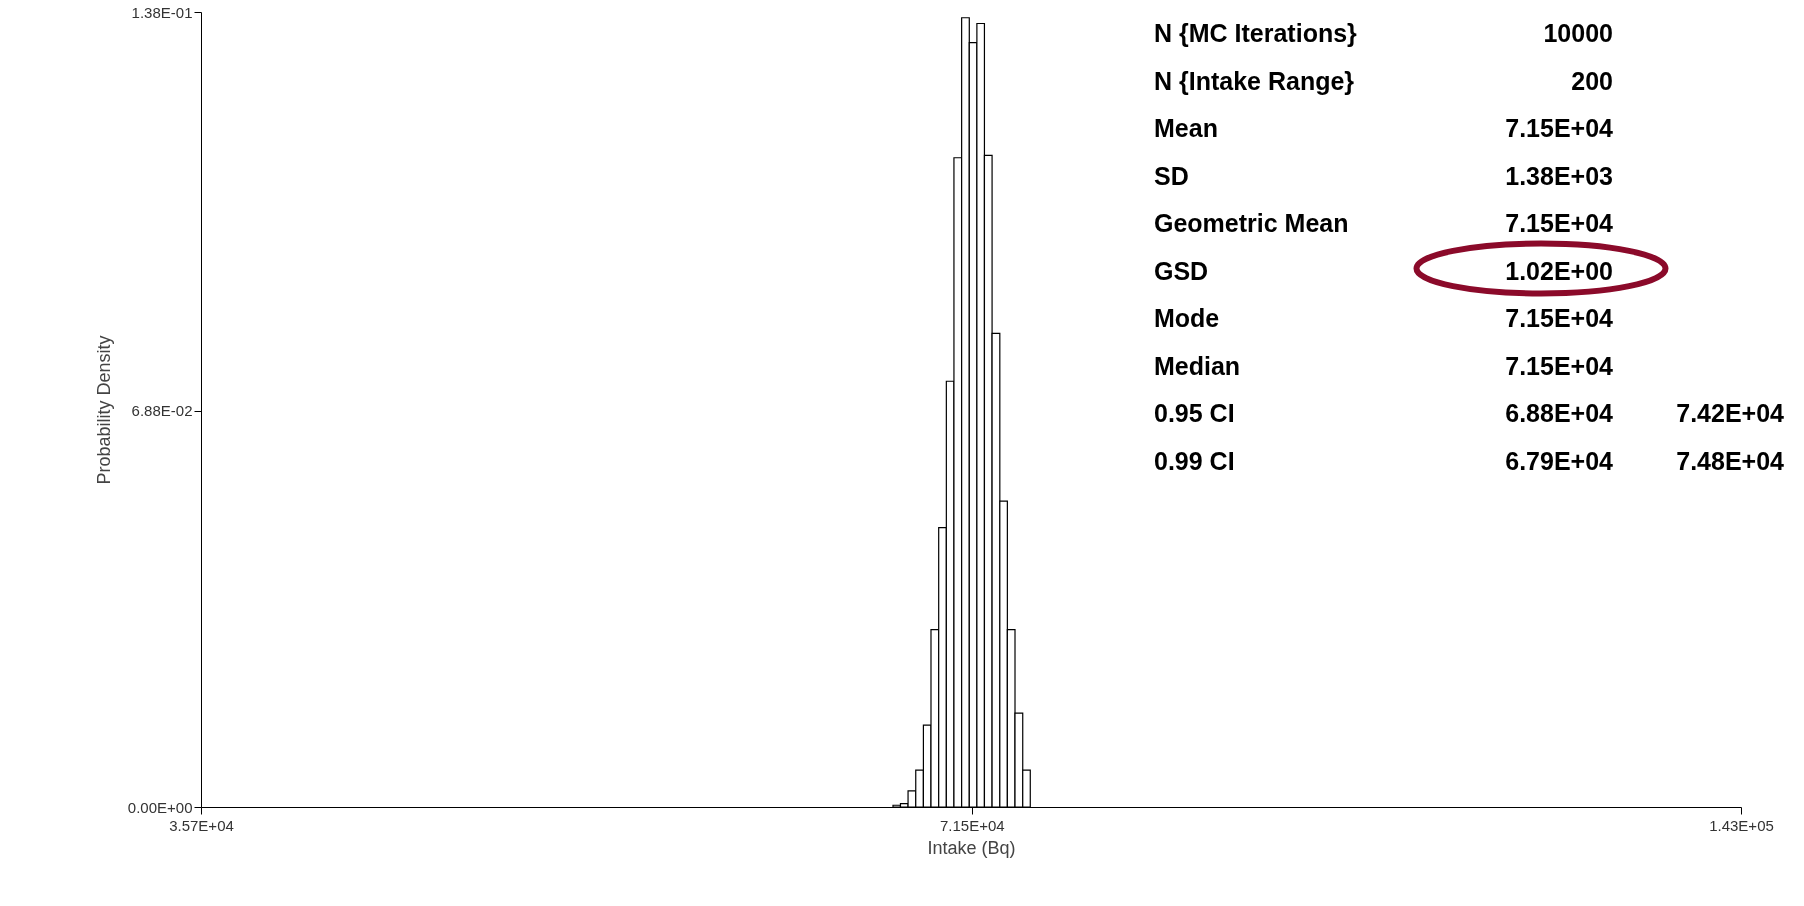 This screenshot has width=1804, height=906. Describe the element at coordinates (1383, 128) in the screenshot. I see `text: Mean 7.15E+04` at that location.